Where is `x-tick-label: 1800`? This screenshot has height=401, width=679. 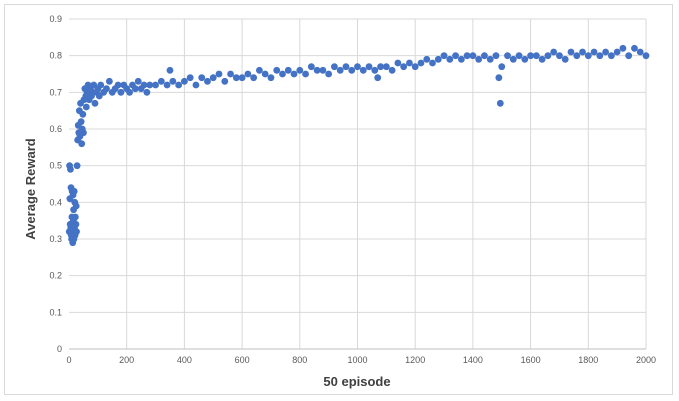 x-tick-label: 1800 is located at coordinates (588, 360).